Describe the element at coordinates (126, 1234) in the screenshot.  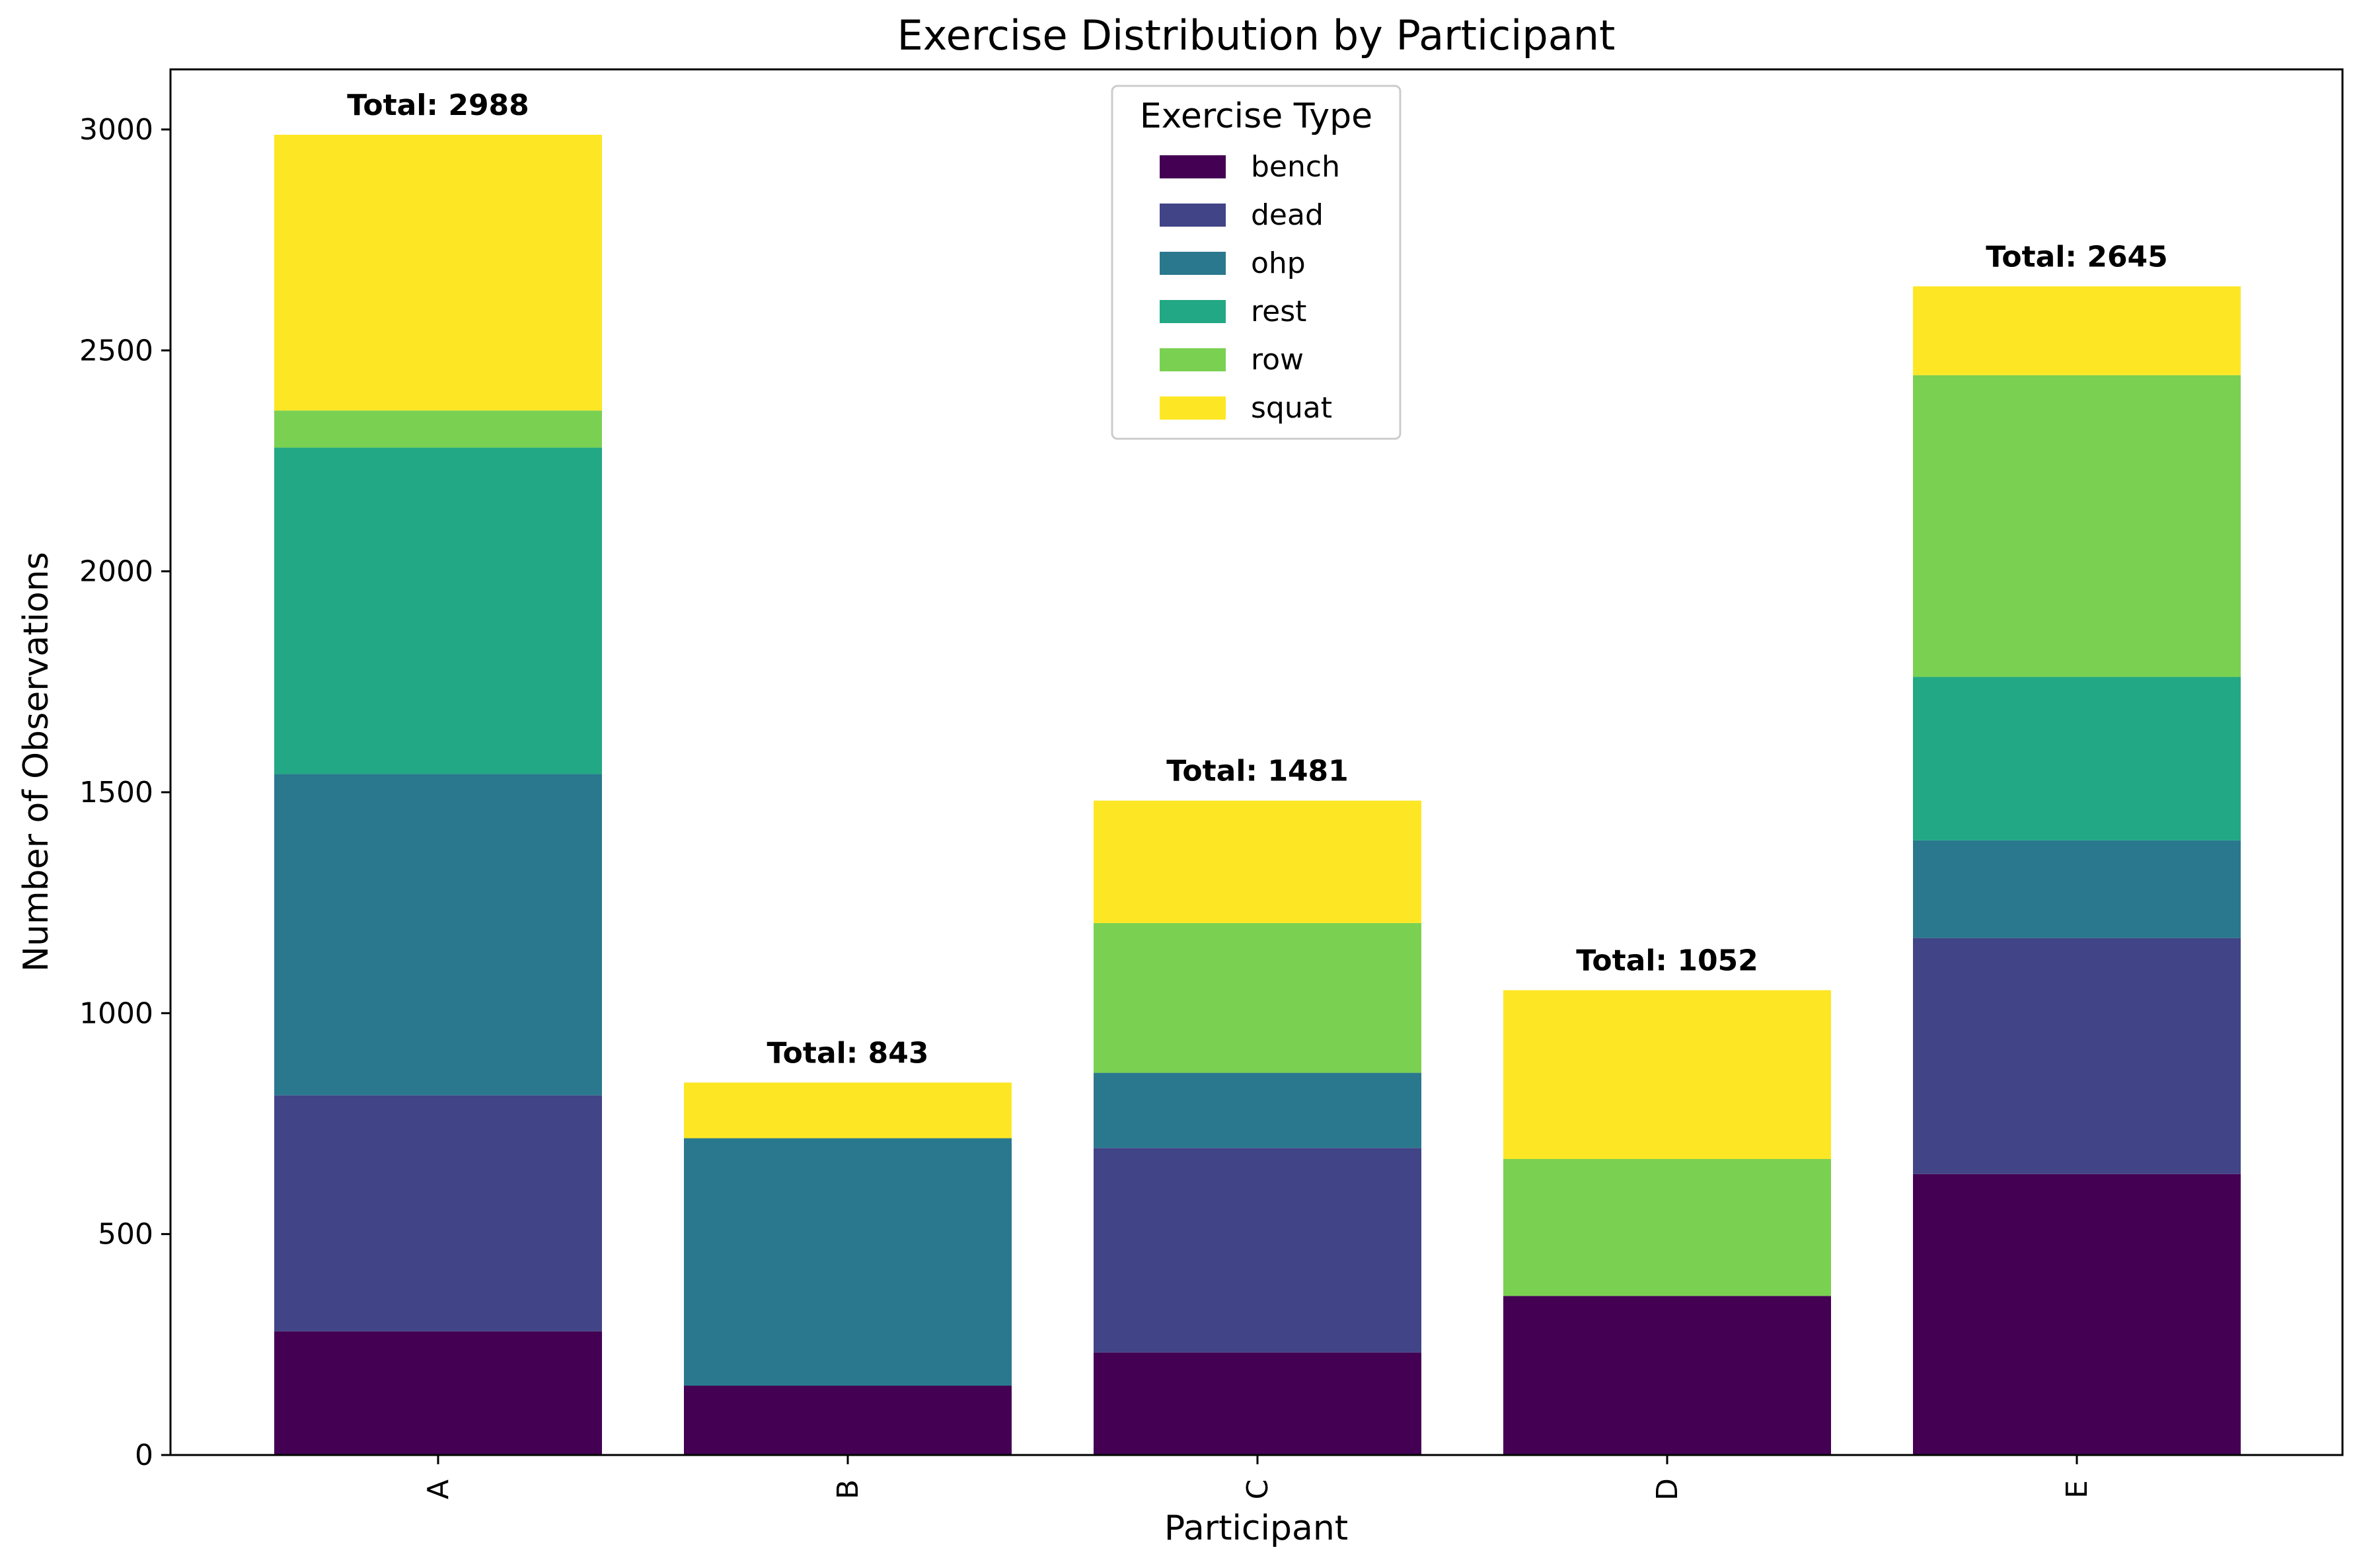
I see `y-tick-label: 500` at that location.